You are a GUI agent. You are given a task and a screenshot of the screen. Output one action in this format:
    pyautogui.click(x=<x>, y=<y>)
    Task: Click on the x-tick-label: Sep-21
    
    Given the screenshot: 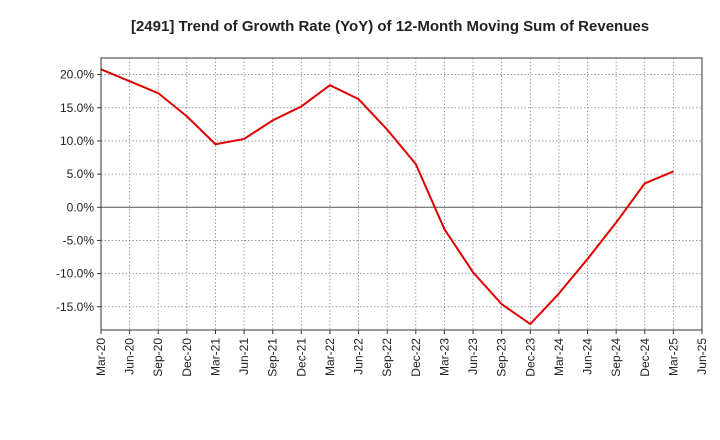 What is the action you would take?
    pyautogui.click(x=273, y=357)
    